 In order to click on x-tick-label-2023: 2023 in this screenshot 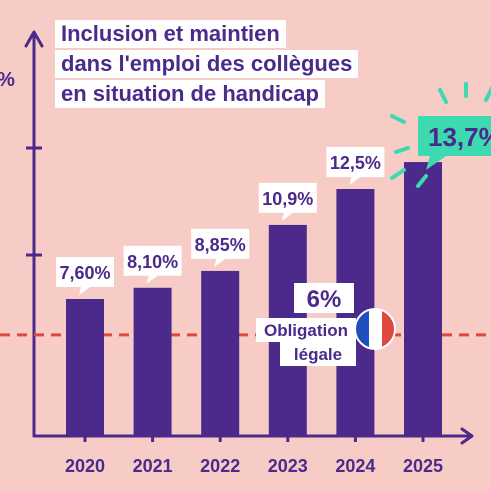, I will do `click(288, 466)`.